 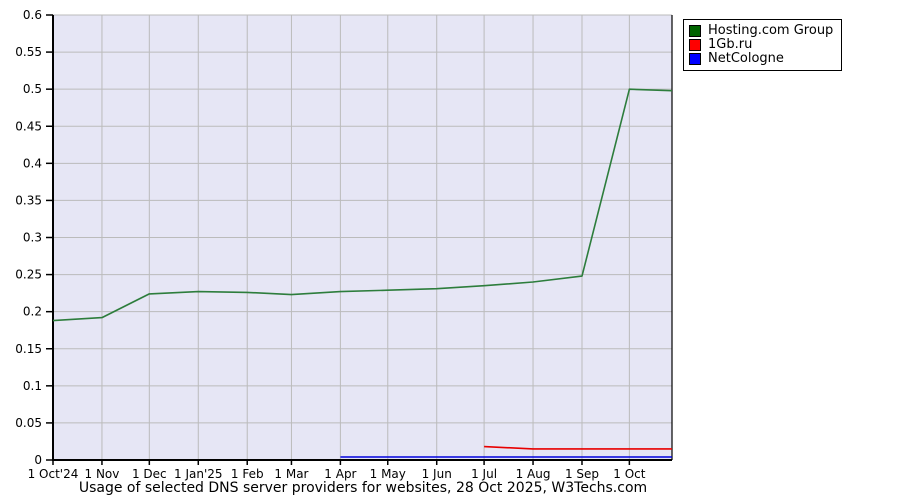 I want to click on x-tick-label: 1 Oct, so click(x=629, y=474).